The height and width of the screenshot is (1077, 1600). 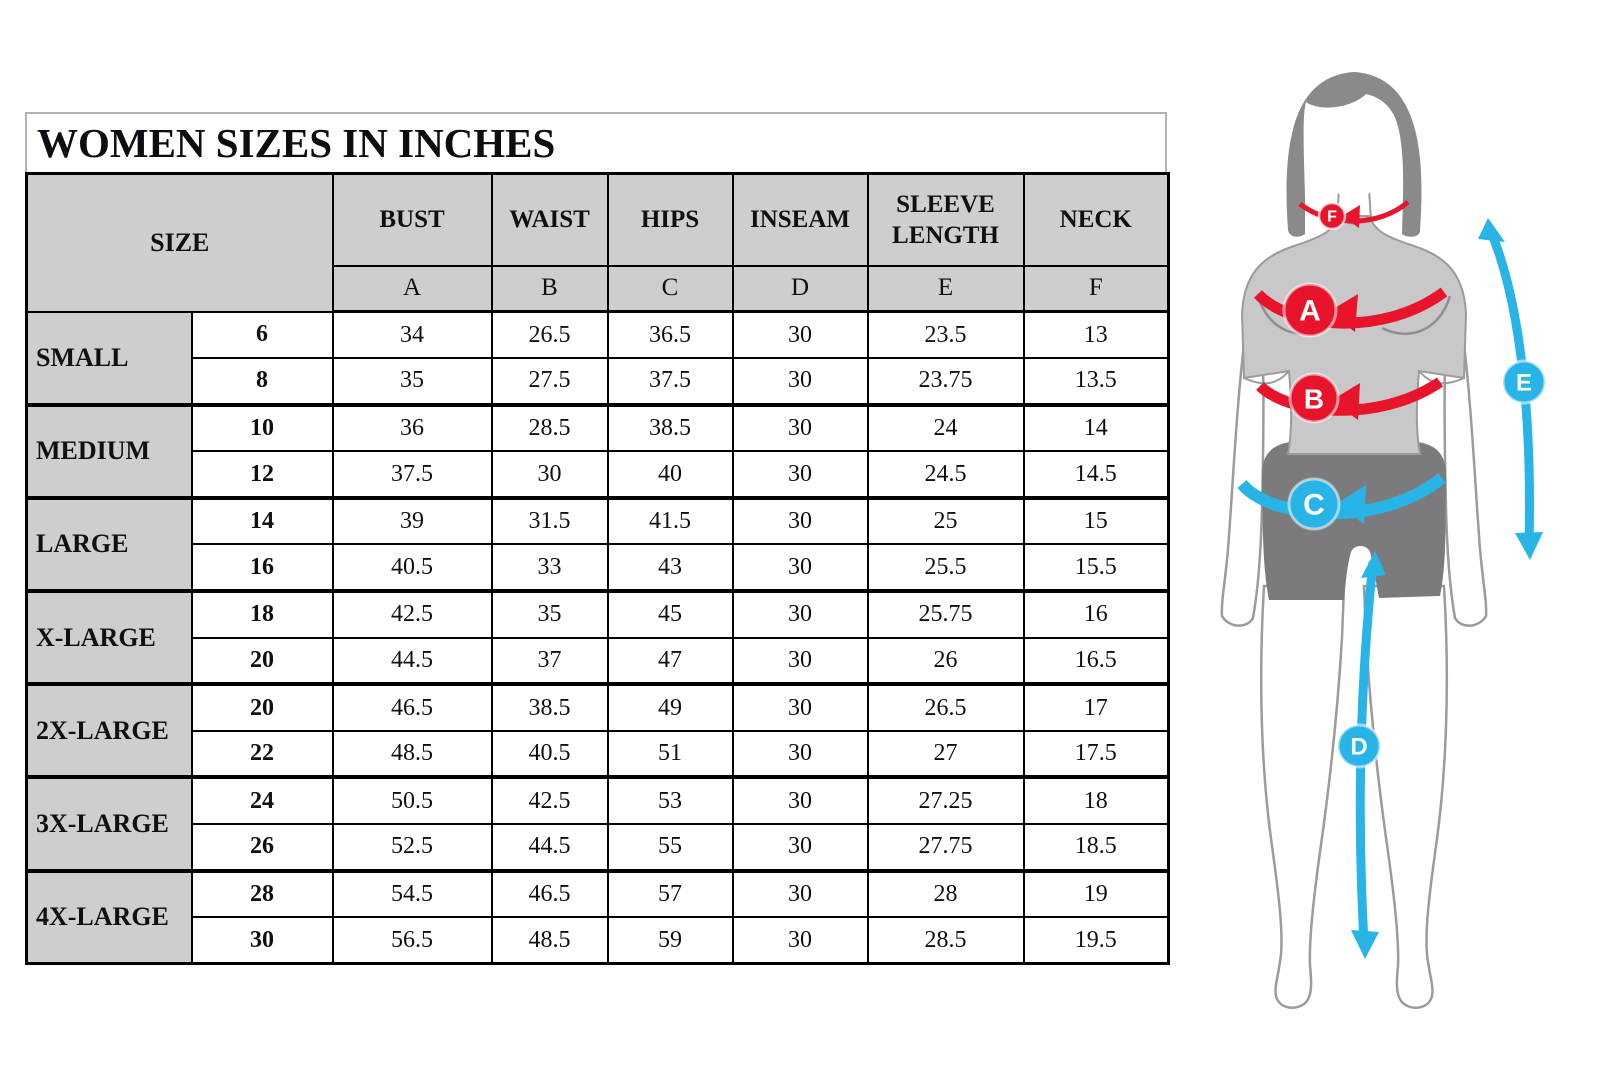 What do you see at coordinates (945, 568) in the screenshot?
I see `measurement-value-cell: 25.5` at bounding box center [945, 568].